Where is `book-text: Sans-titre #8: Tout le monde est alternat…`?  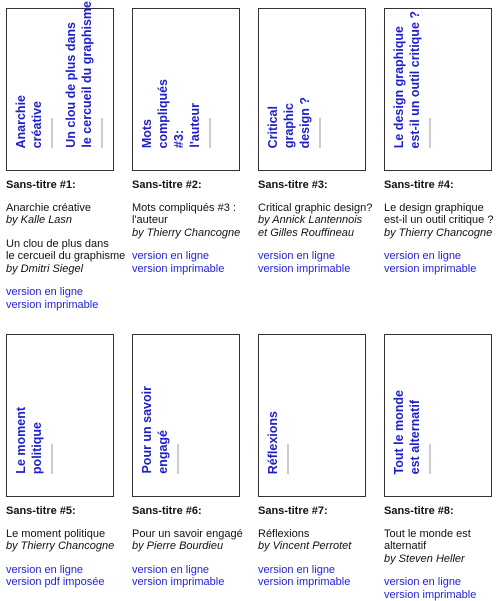 book-text: Sans-titre #8: Tout le monde est alternat… is located at coordinates (442, 553).